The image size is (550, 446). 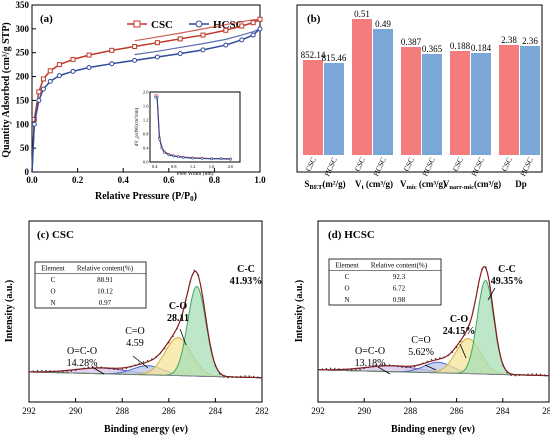 I want to click on panel-d-xtick-label: 286, so click(x=457, y=411).